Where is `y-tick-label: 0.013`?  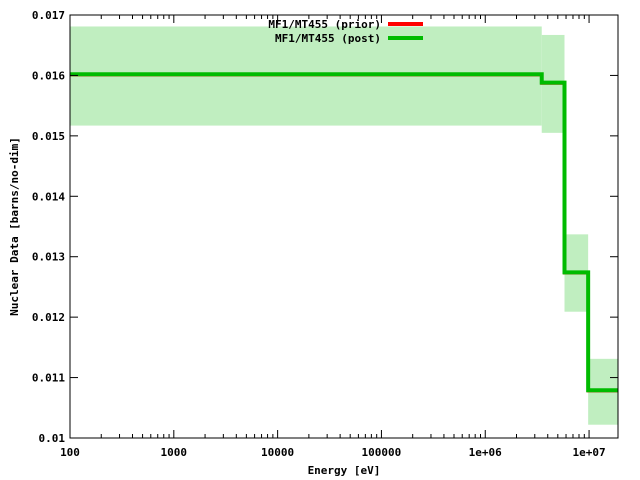 y-tick-label: 0.013 is located at coordinates (48, 257).